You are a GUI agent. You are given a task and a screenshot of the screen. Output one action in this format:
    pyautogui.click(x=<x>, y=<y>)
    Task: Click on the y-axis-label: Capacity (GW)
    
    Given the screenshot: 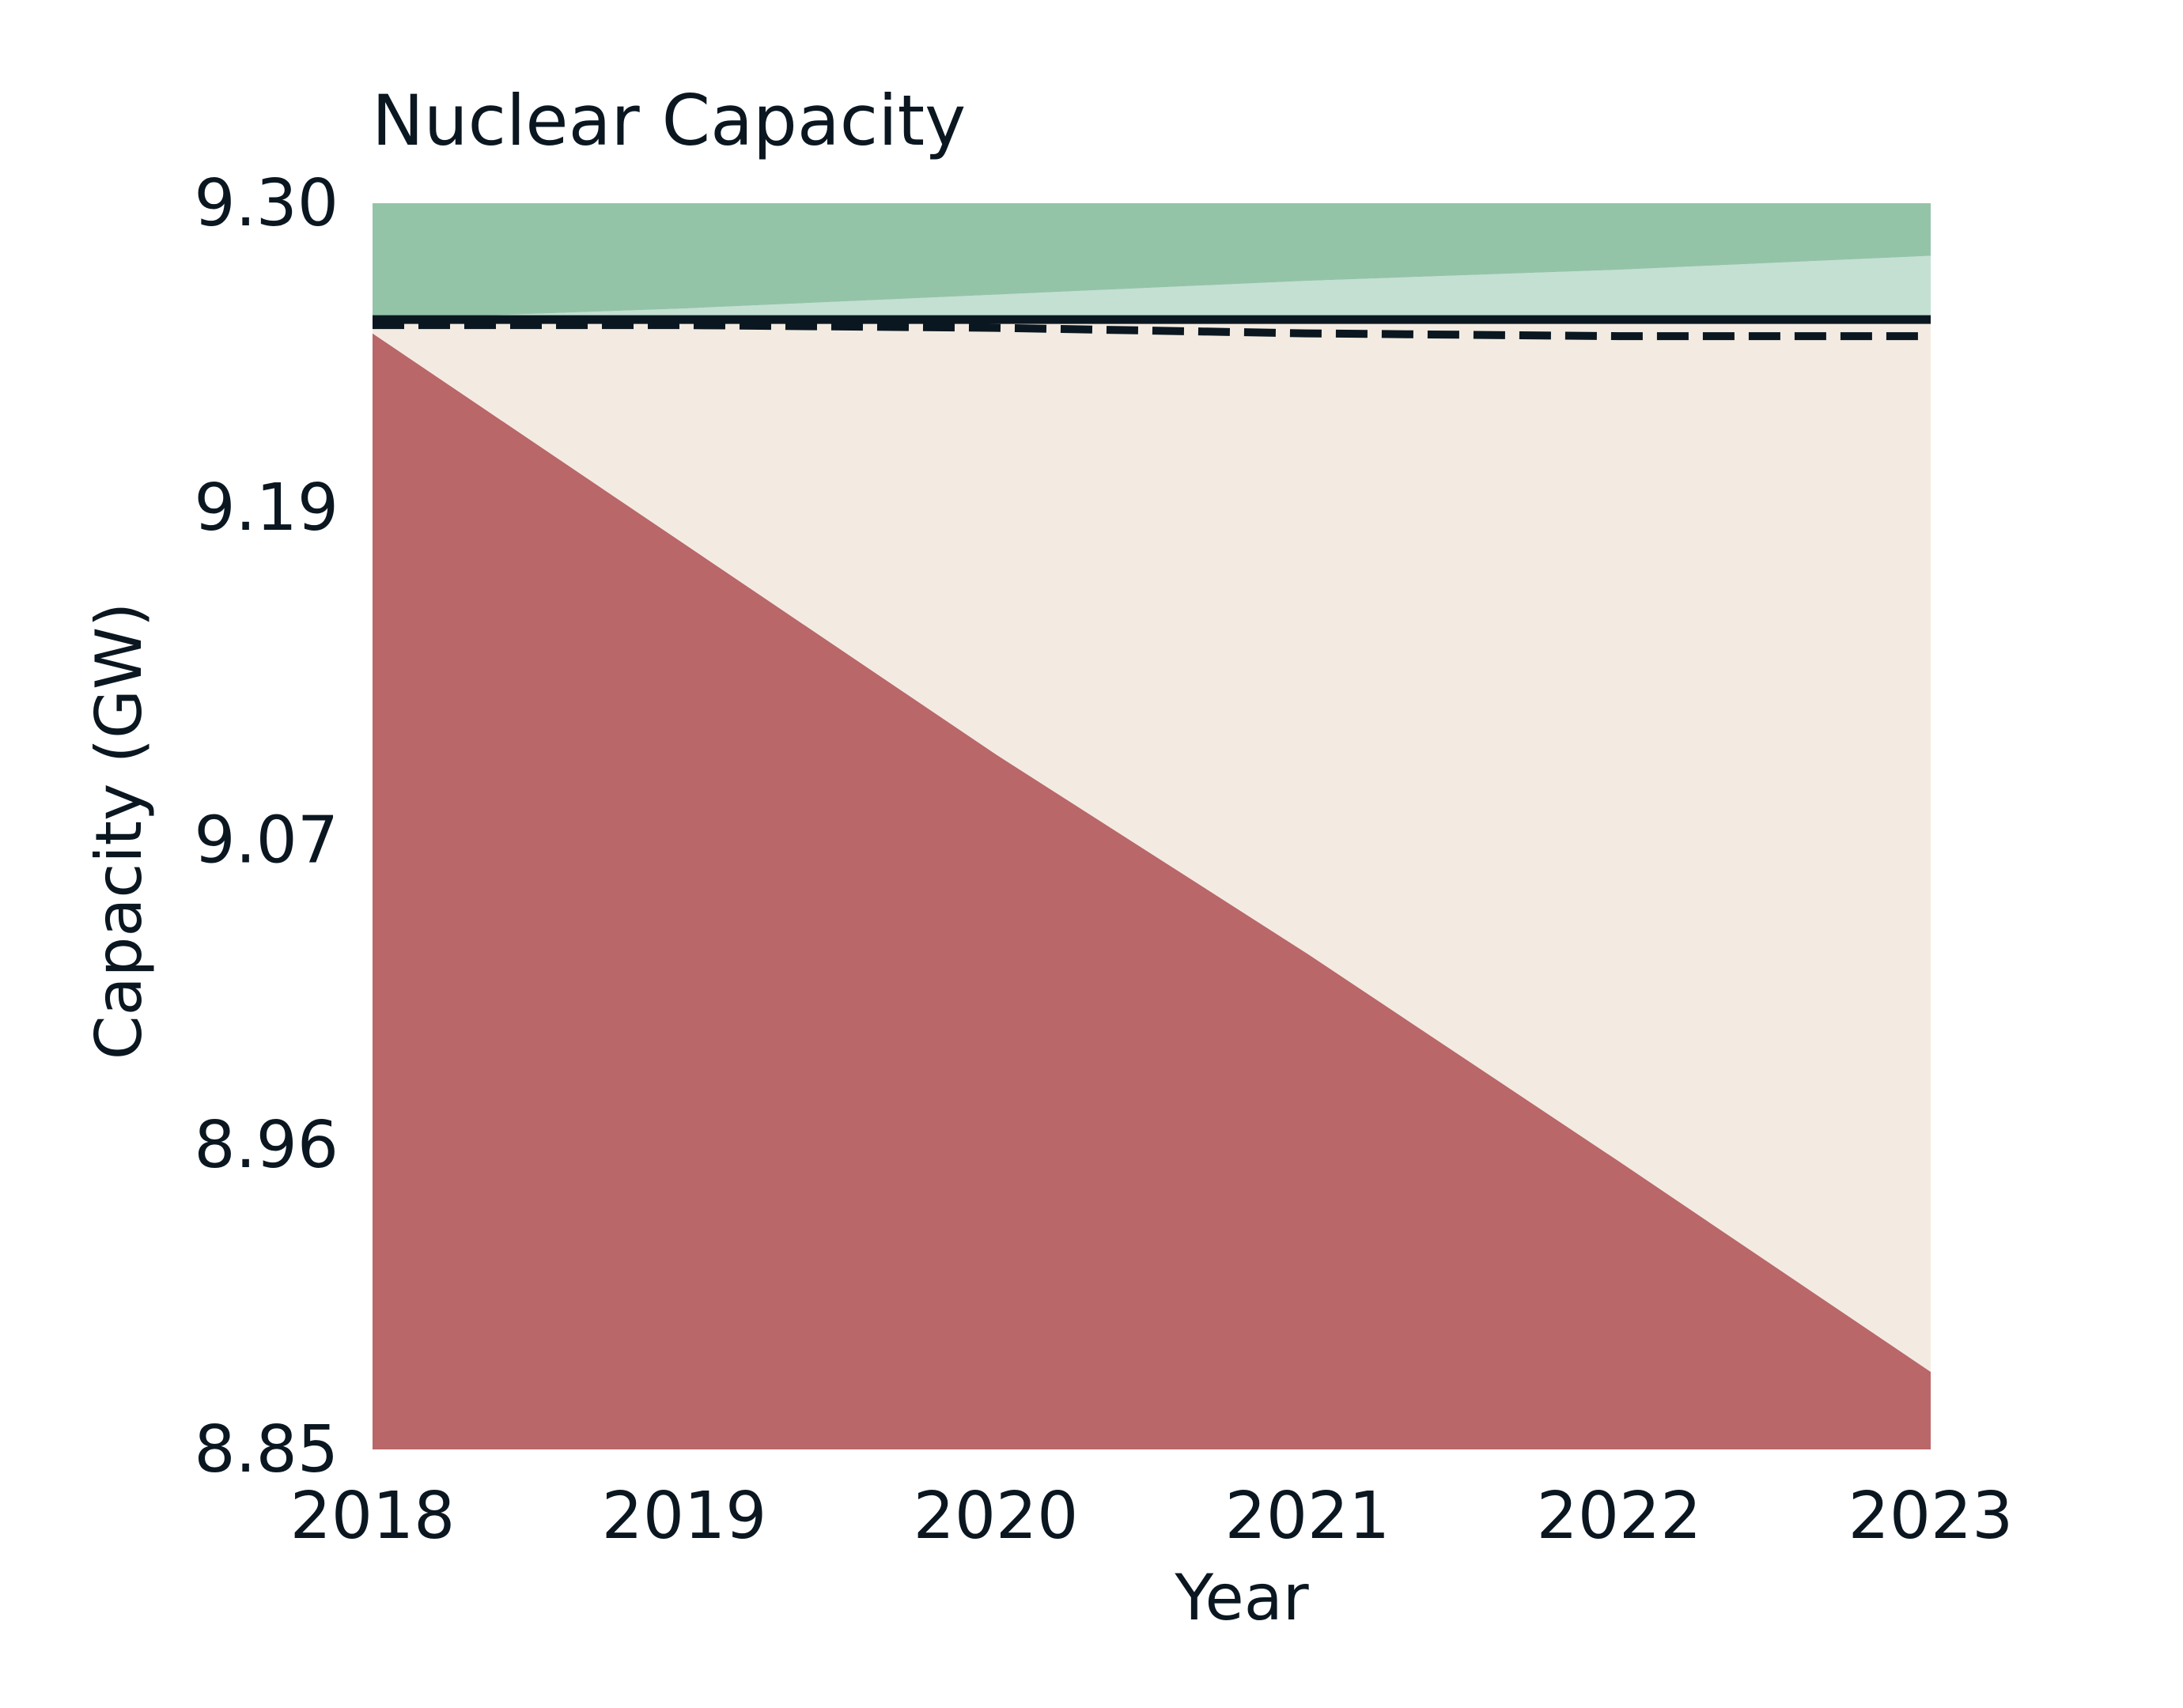 What is the action you would take?
    pyautogui.click(x=119, y=832)
    